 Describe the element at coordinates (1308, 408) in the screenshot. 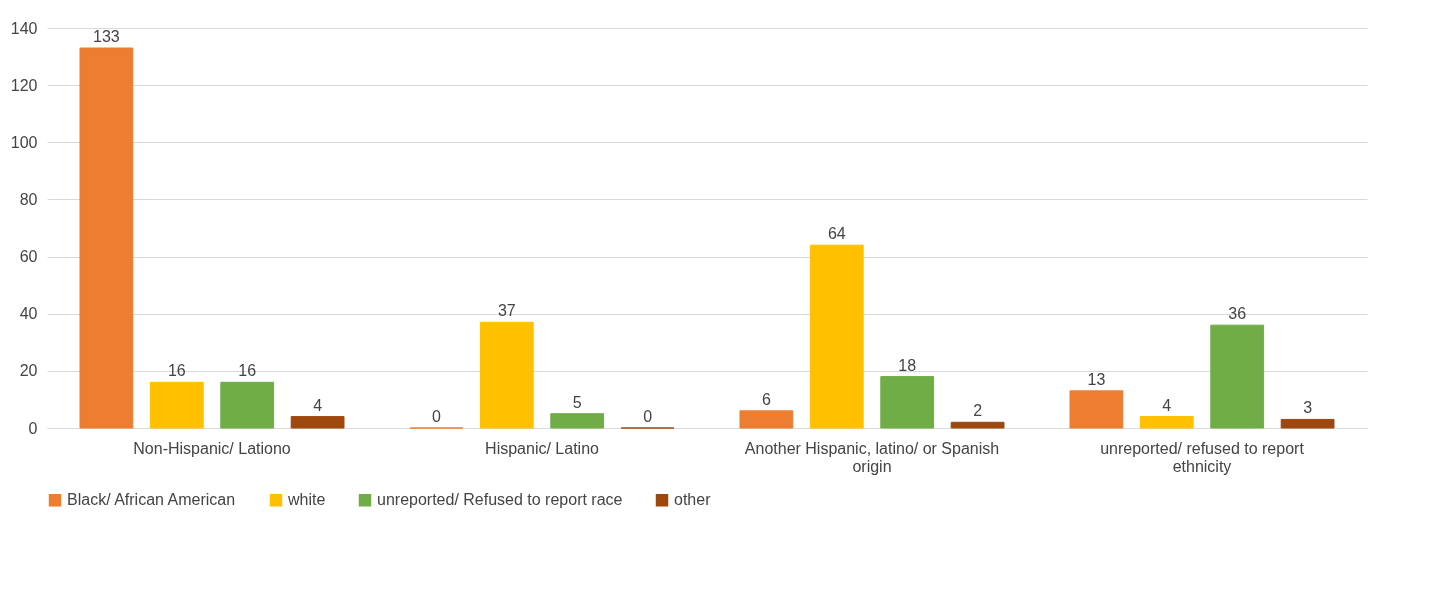

I see `data-label: 3` at that location.